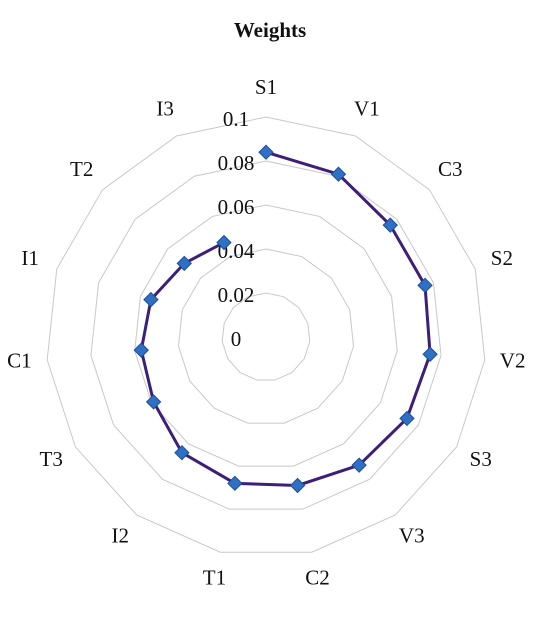 The width and height of the screenshot is (550, 618). What do you see at coordinates (236, 163) in the screenshot?
I see `r-tick-label: 0.08` at bounding box center [236, 163].